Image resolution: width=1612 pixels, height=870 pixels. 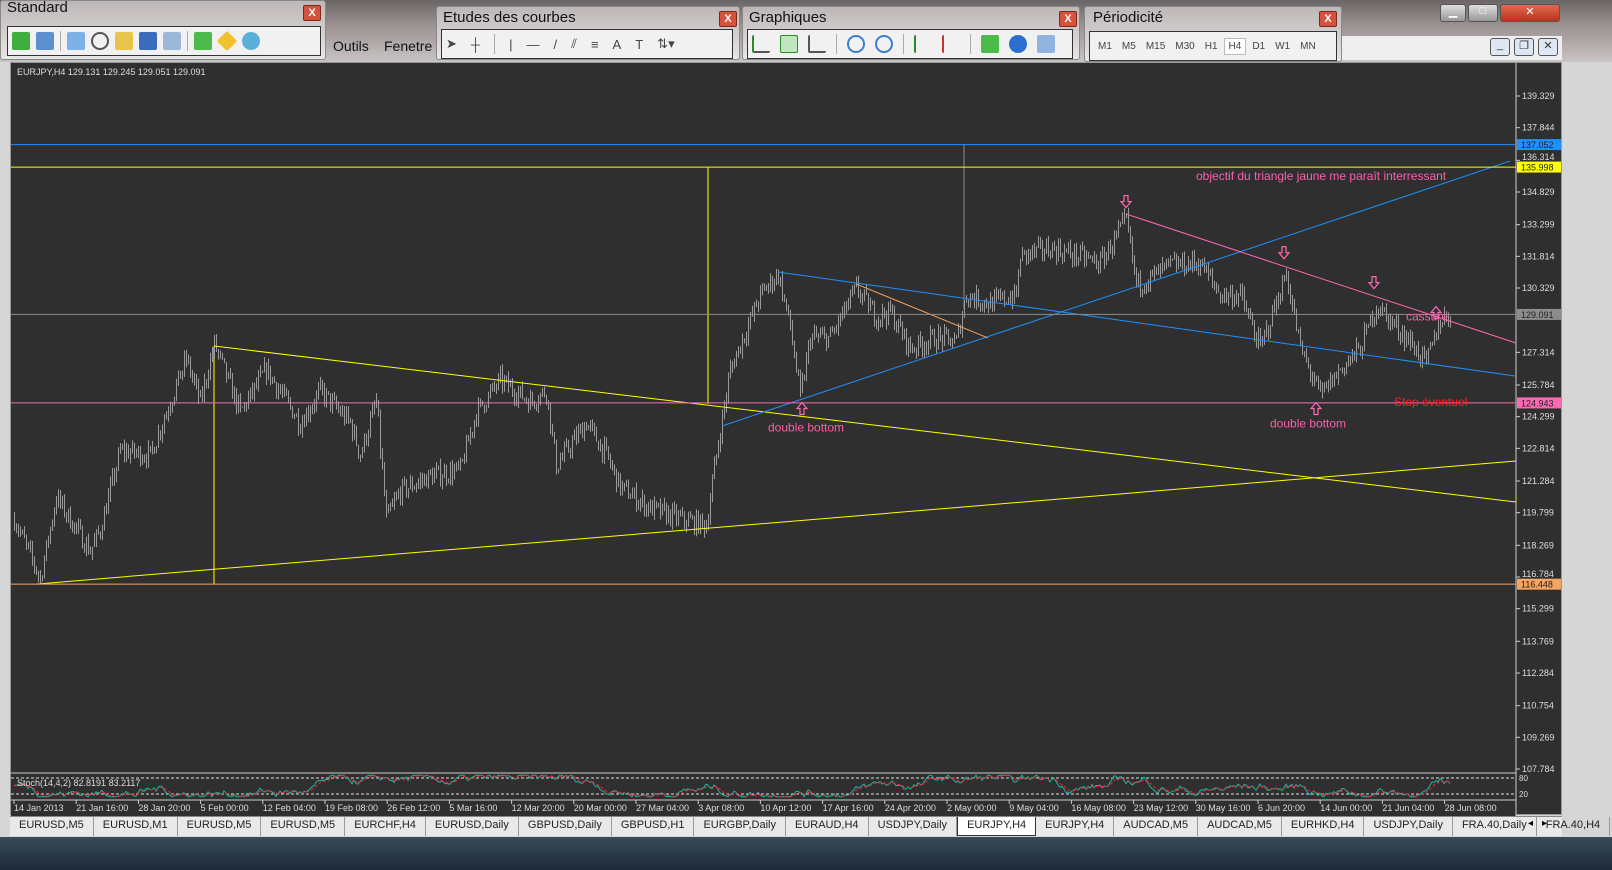 What do you see at coordinates (172, 41) in the screenshot?
I see `strategy-tester-icon` at bounding box center [172, 41].